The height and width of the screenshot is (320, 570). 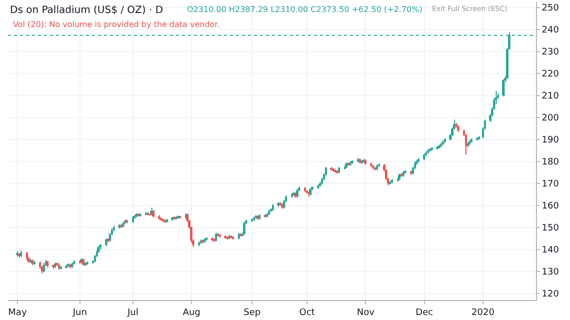 I want to click on y-tick-label: 140, so click(x=551, y=251).